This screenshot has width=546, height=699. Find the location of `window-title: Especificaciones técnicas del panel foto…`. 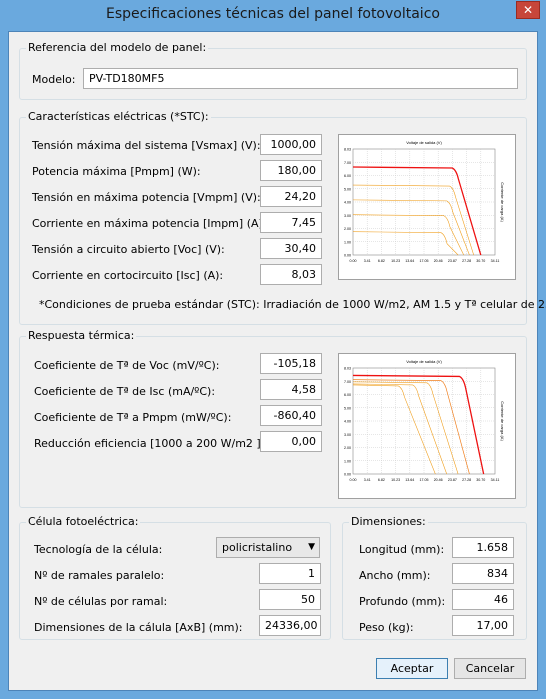

window-title: Especificaciones técnicas del panel foto… is located at coordinates (273, 14).